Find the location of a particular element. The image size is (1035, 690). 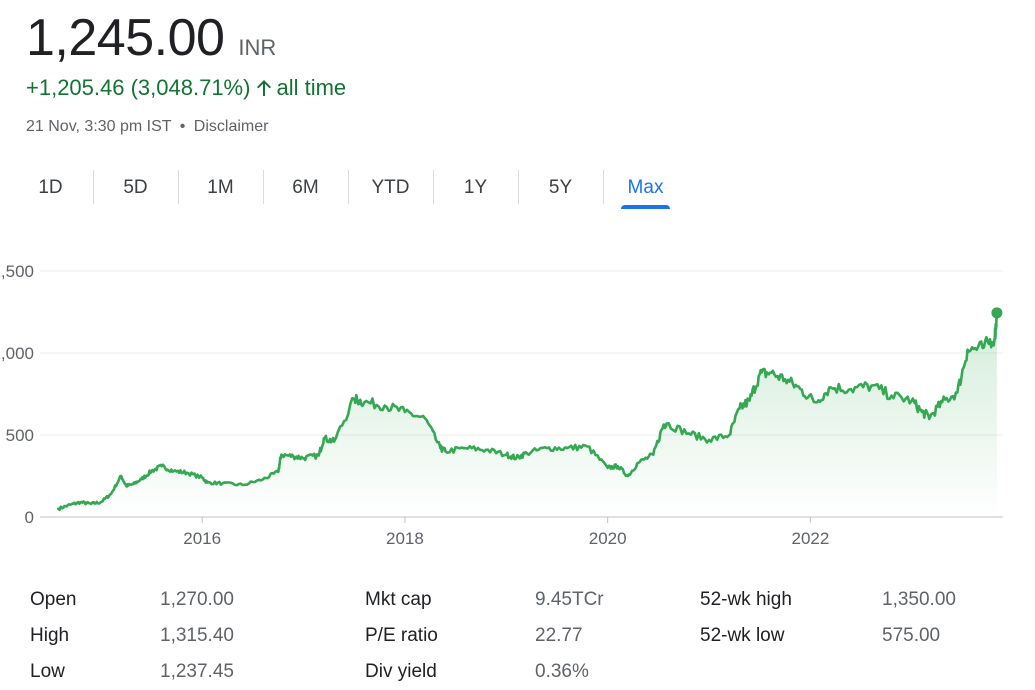

range-tab-max: Max is located at coordinates (645, 188).